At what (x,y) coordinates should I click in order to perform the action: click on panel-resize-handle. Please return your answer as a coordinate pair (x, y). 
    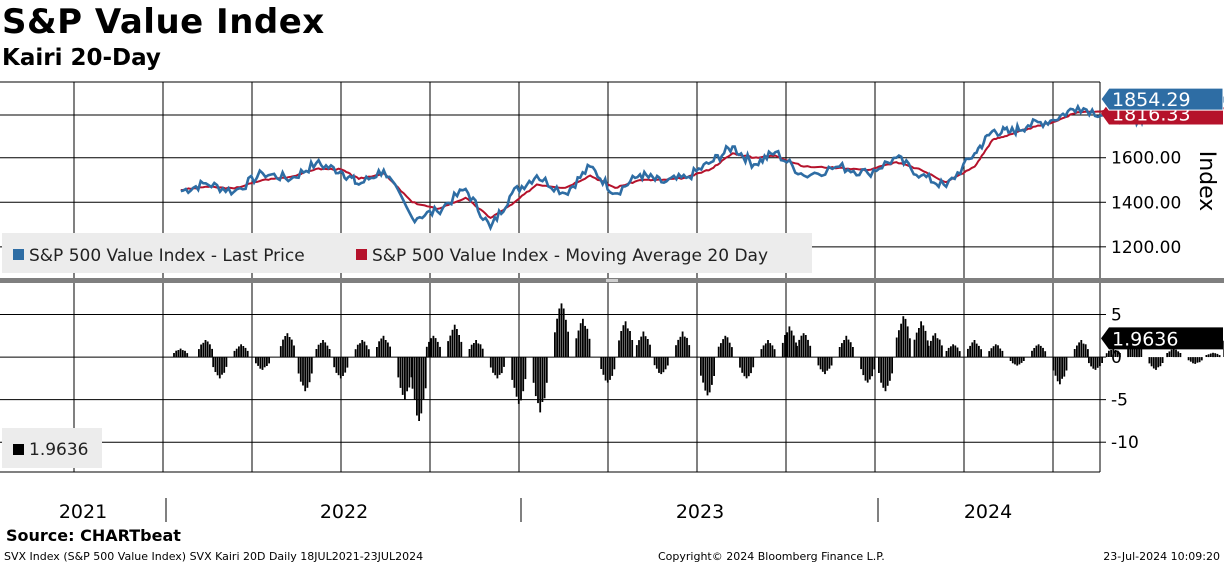
    Looking at the image, I should click on (612, 280).